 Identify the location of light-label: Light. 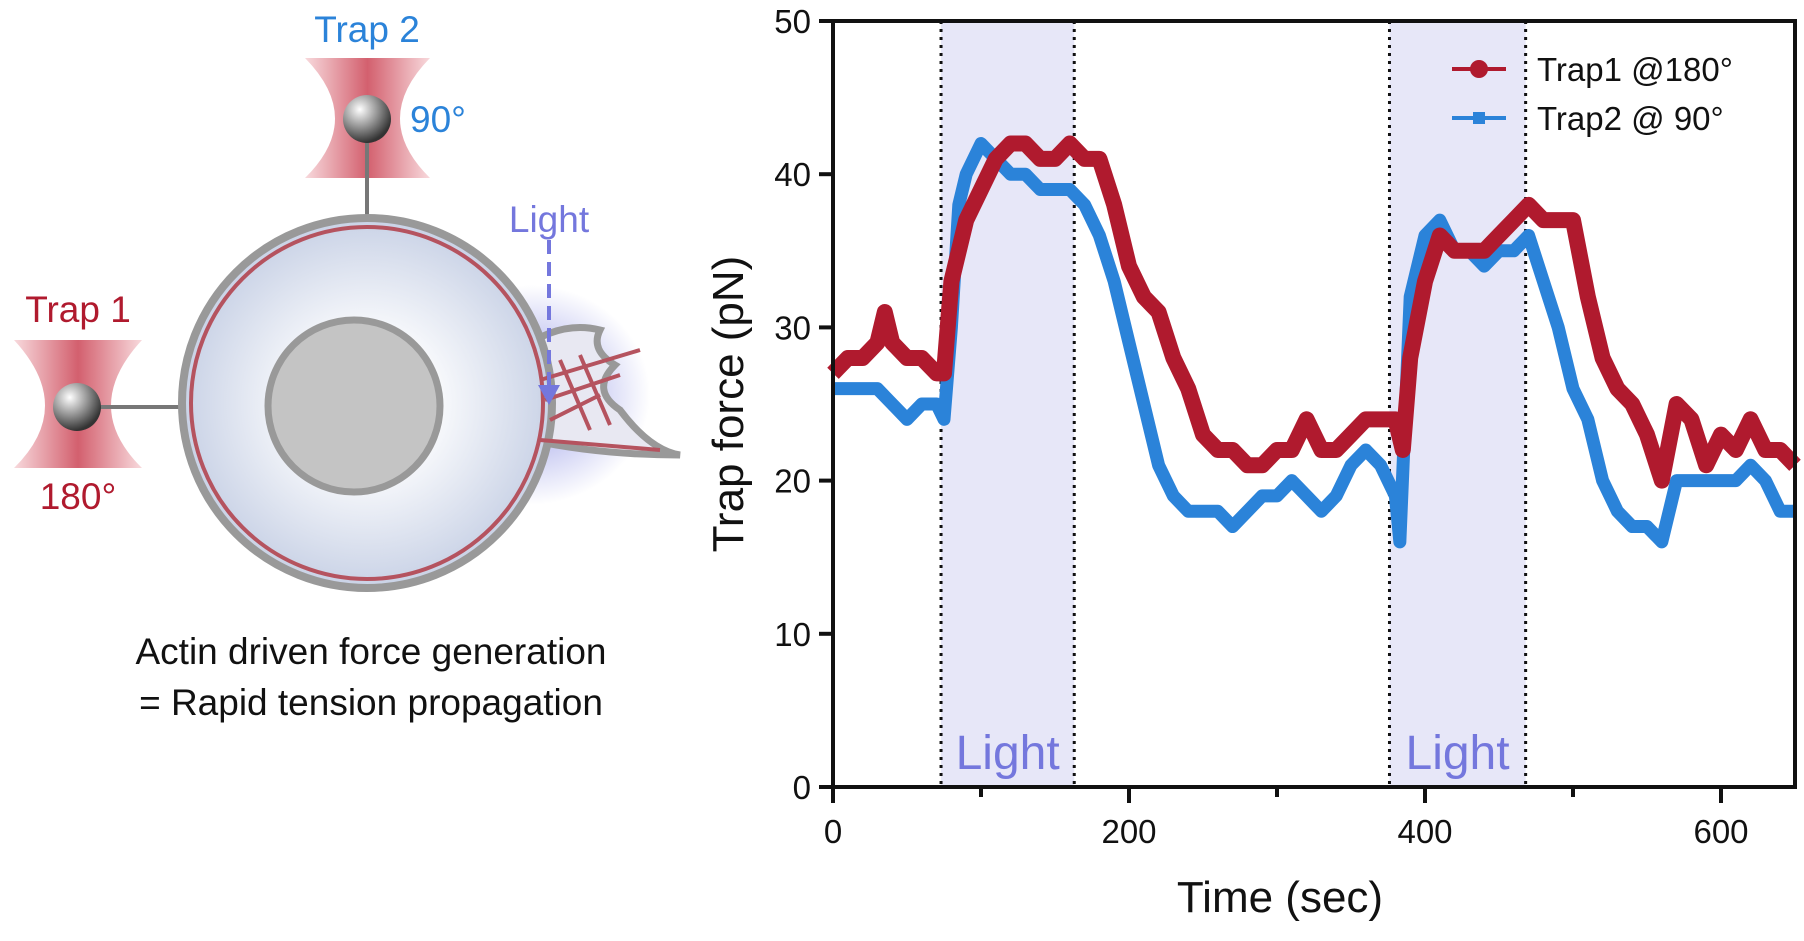
(549, 219).